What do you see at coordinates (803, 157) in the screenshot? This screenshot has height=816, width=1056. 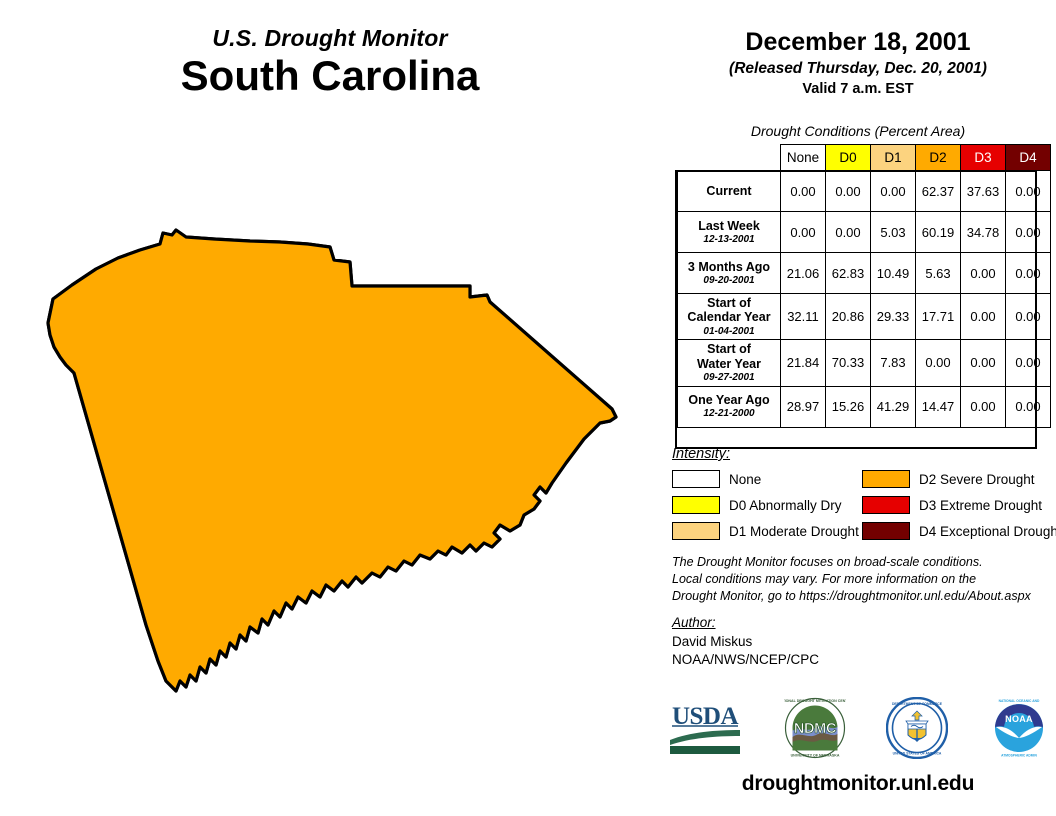 I see `table-col-header-none: None` at bounding box center [803, 157].